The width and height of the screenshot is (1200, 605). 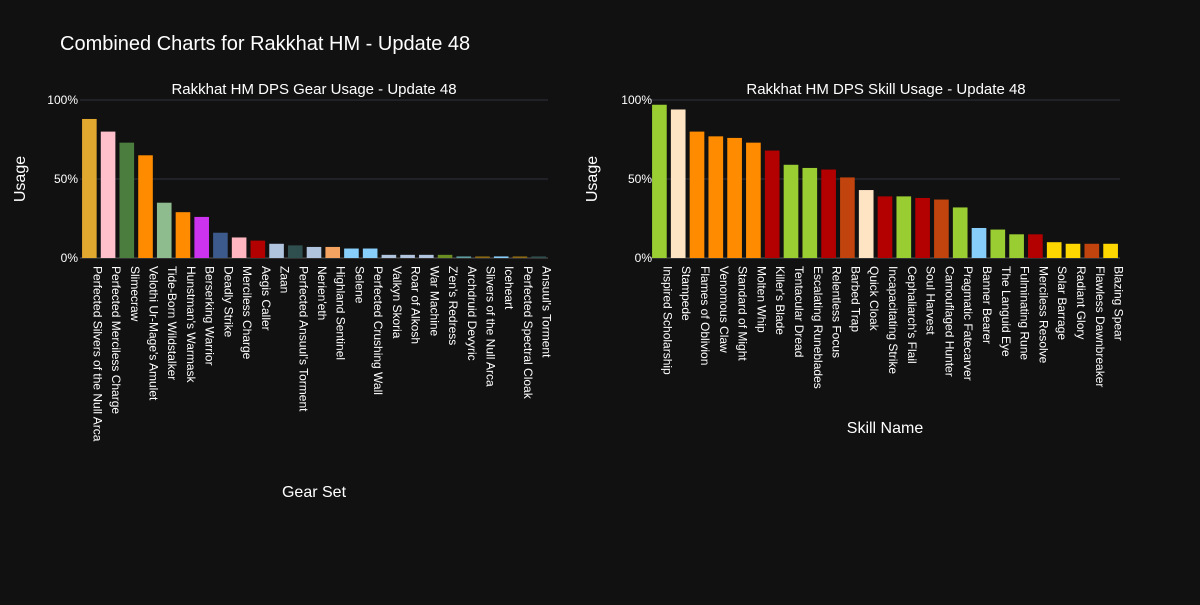 What do you see at coordinates (949, 321) in the screenshot?
I see `x-tick-label: Camouflaged Hunter` at bounding box center [949, 321].